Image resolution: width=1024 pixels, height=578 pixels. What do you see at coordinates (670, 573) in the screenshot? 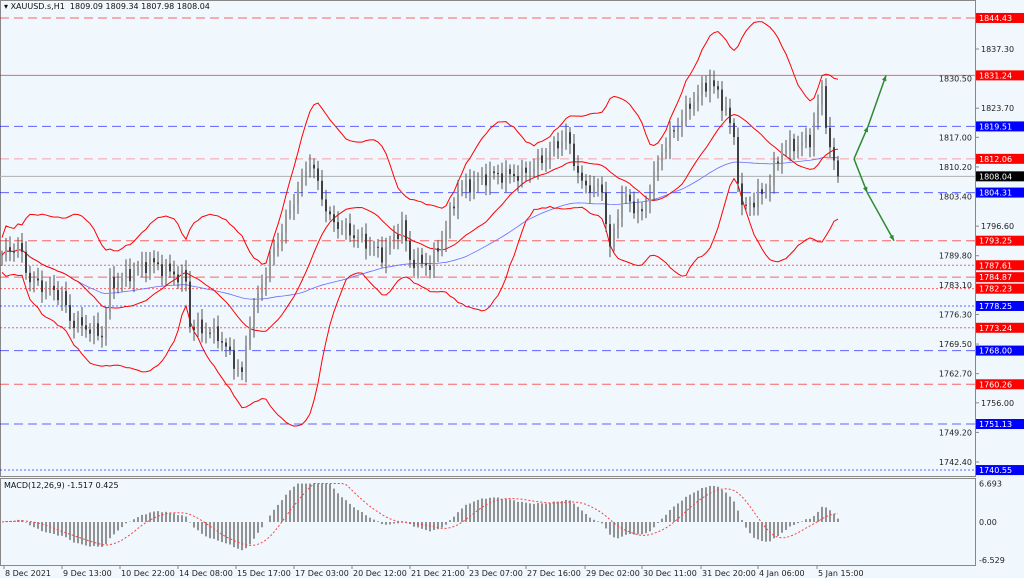
I see `x-tick-label: 30 Dec 11:00` at bounding box center [670, 573].